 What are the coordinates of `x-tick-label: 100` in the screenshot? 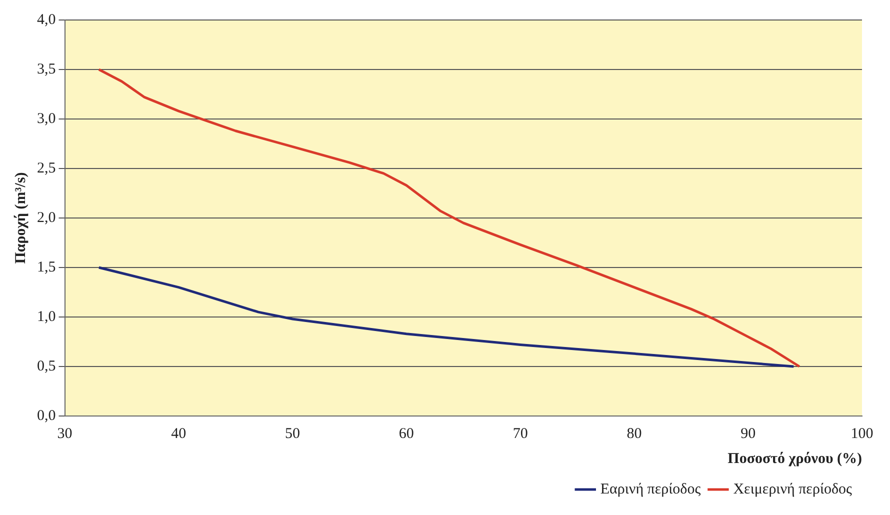 It's located at (862, 434).